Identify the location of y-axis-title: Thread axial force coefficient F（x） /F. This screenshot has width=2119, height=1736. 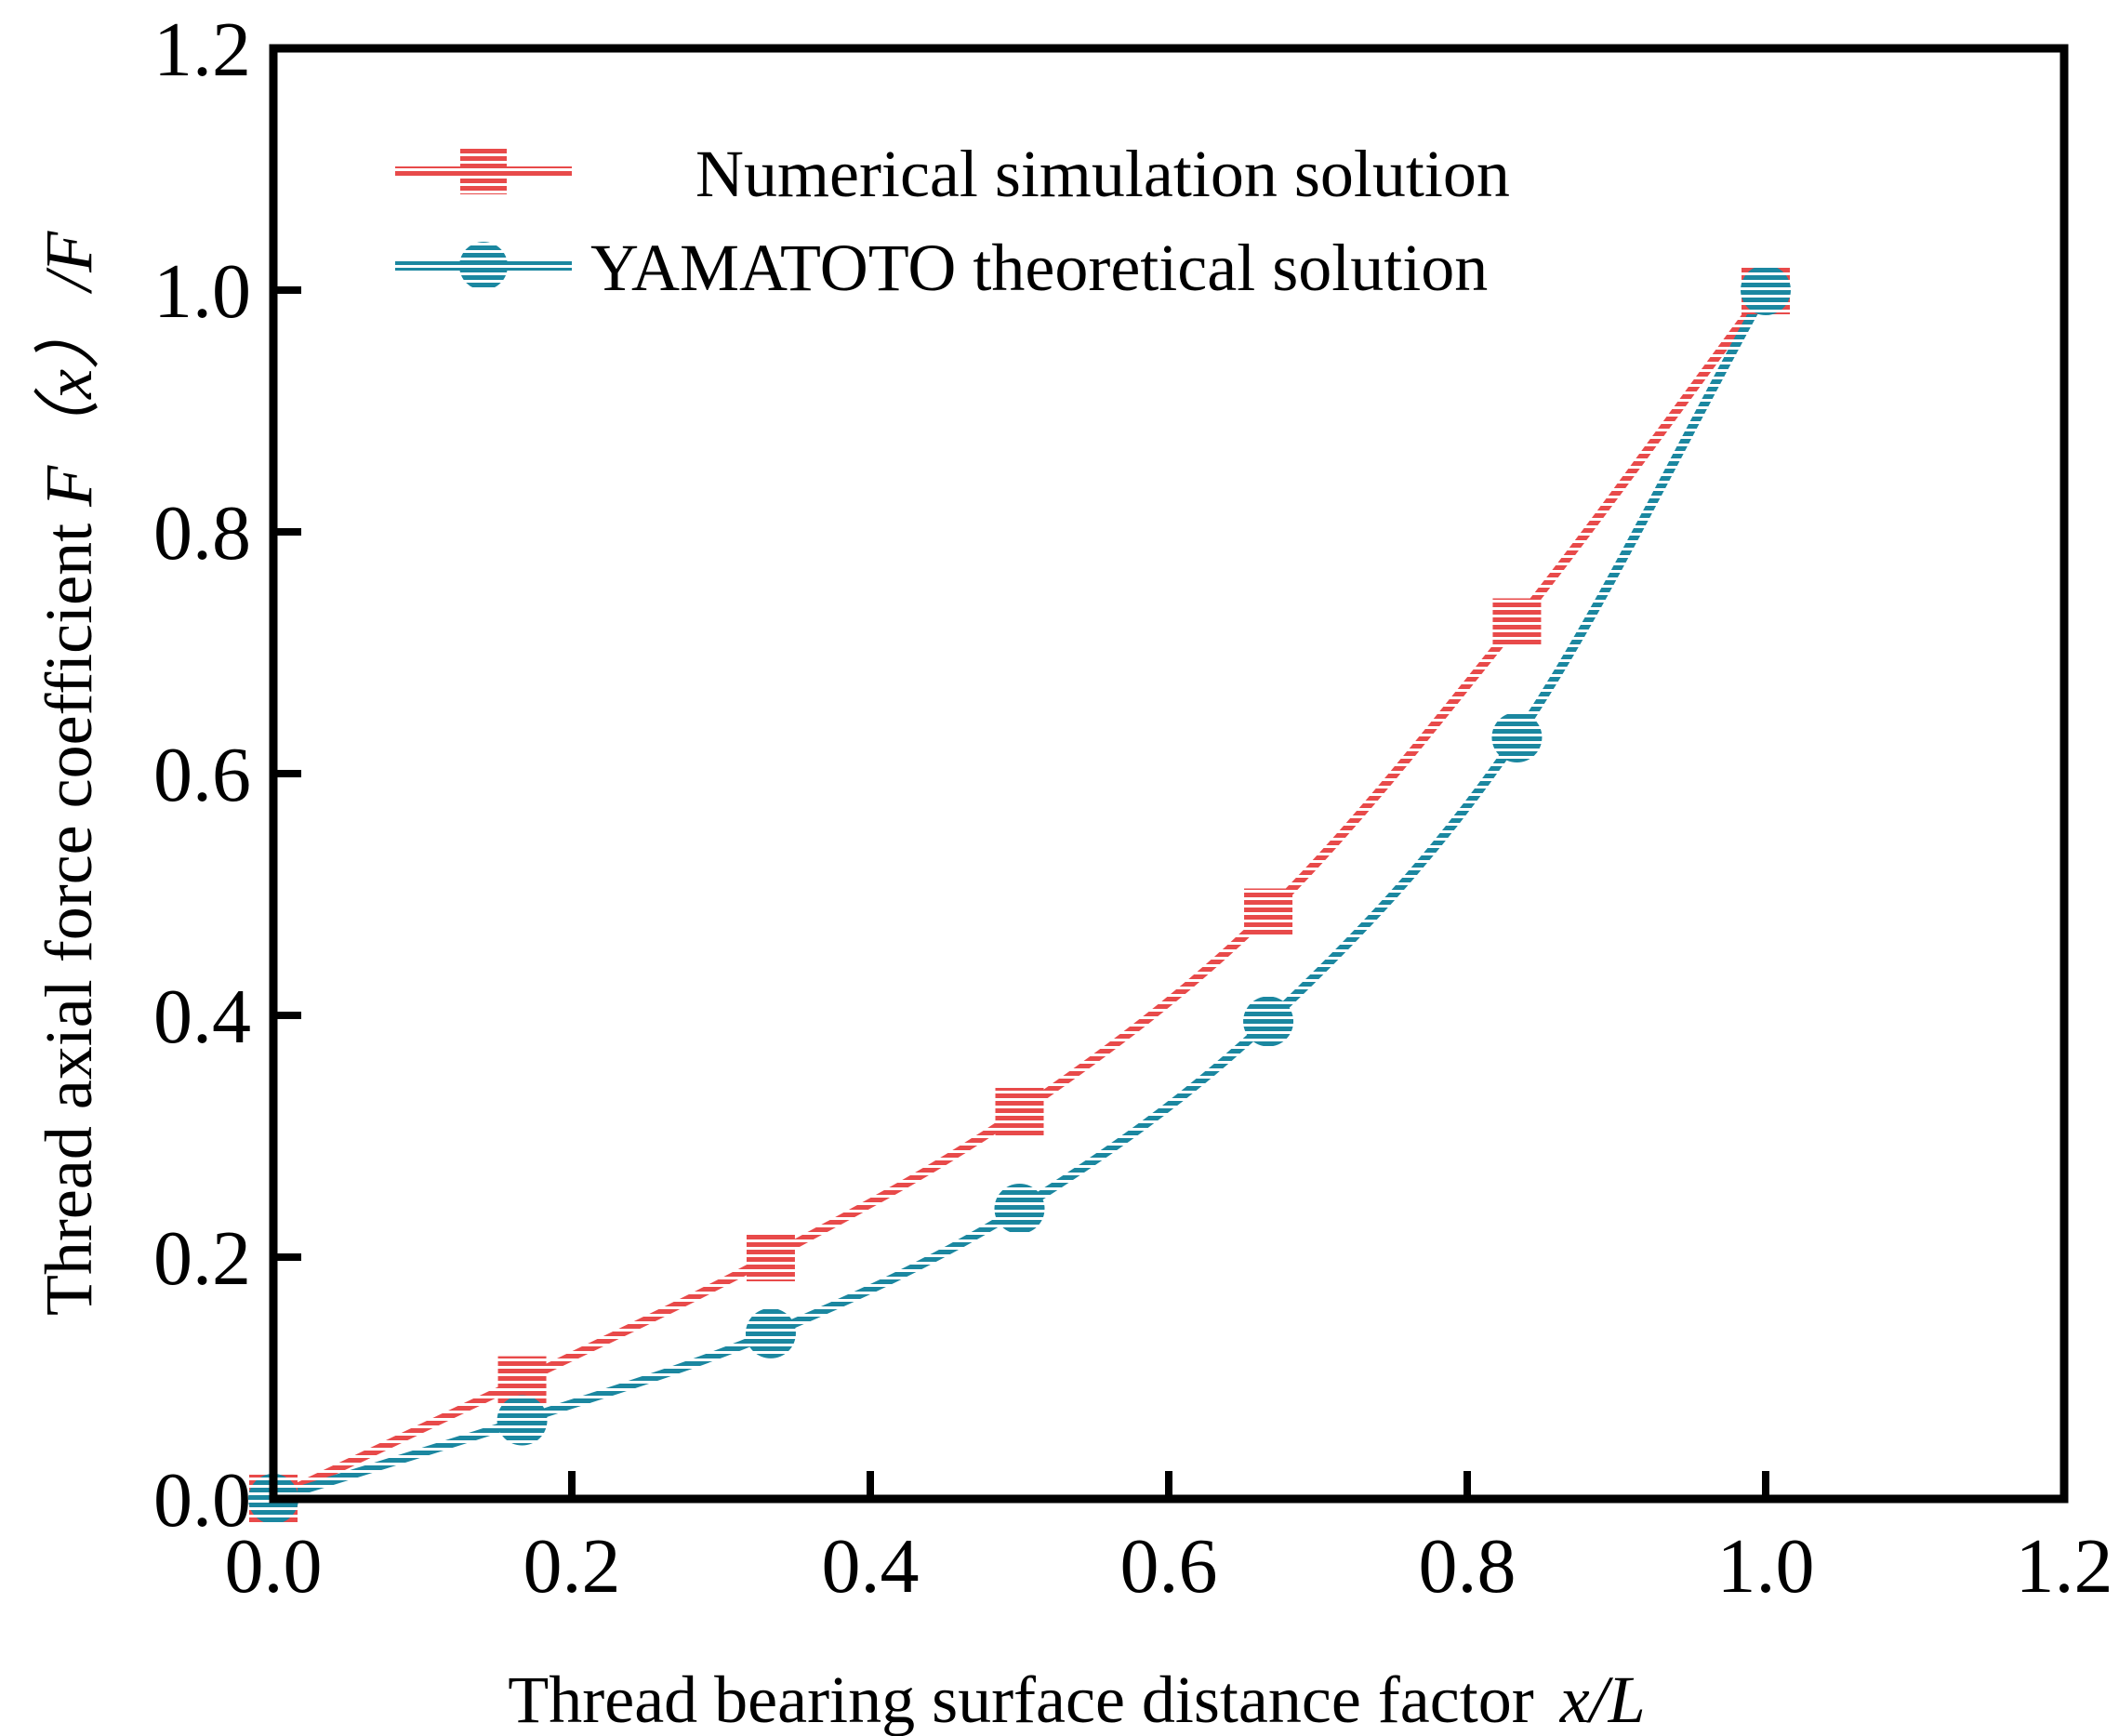
(69, 773).